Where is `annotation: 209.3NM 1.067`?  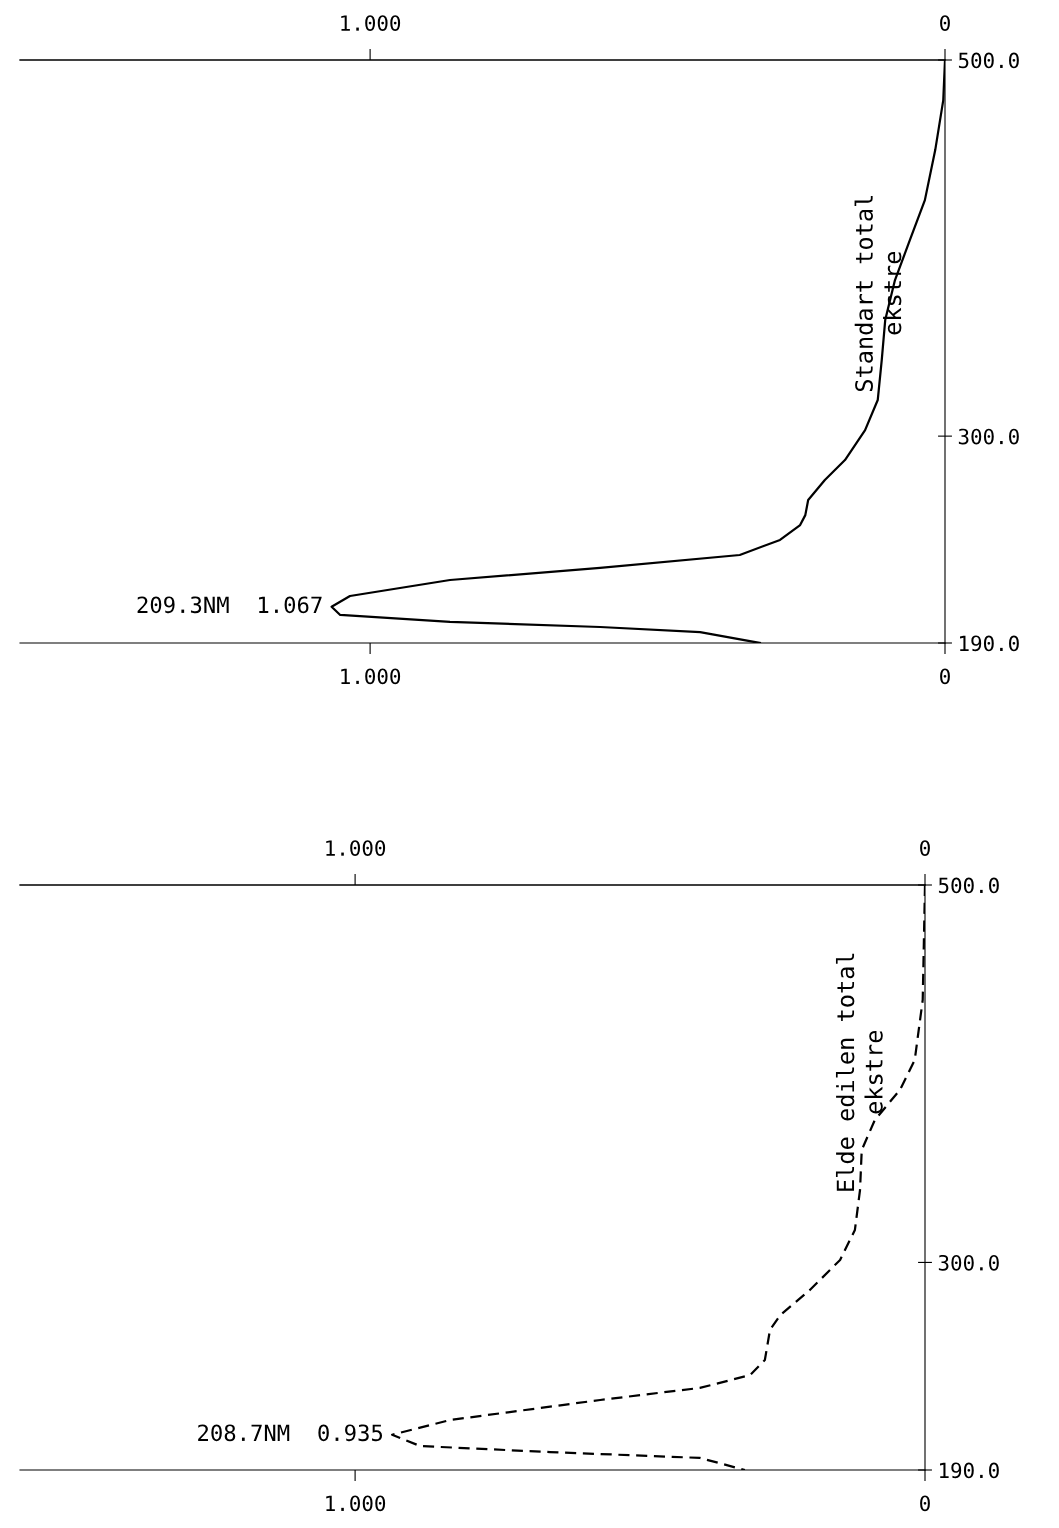 annotation: 209.3NM 1.067 is located at coordinates (229, 605).